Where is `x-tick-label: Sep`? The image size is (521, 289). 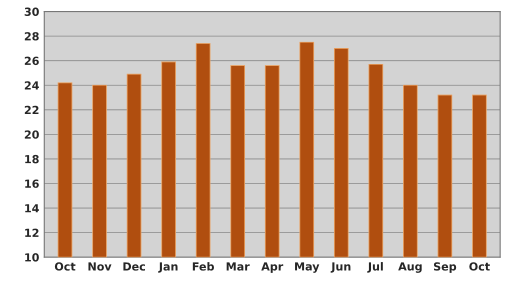
x-tick-label: Sep is located at coordinates (445, 267).